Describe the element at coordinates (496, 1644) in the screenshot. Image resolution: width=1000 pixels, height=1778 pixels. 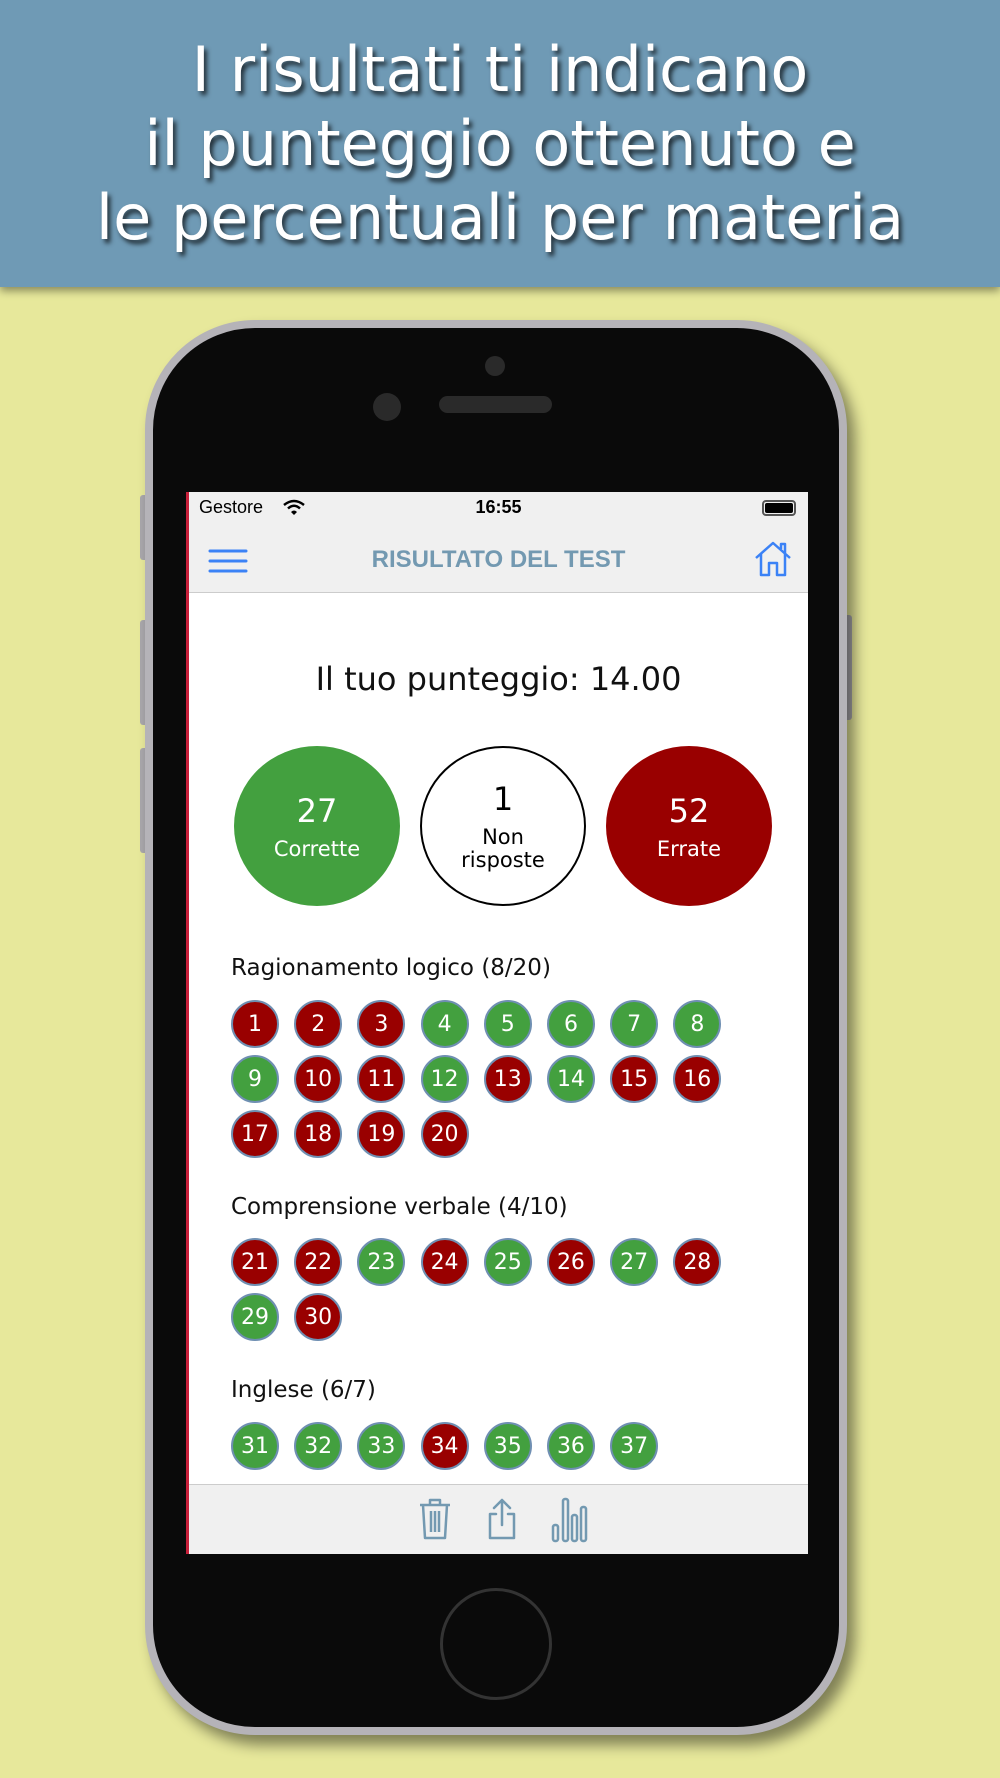
I see `home-button` at that location.